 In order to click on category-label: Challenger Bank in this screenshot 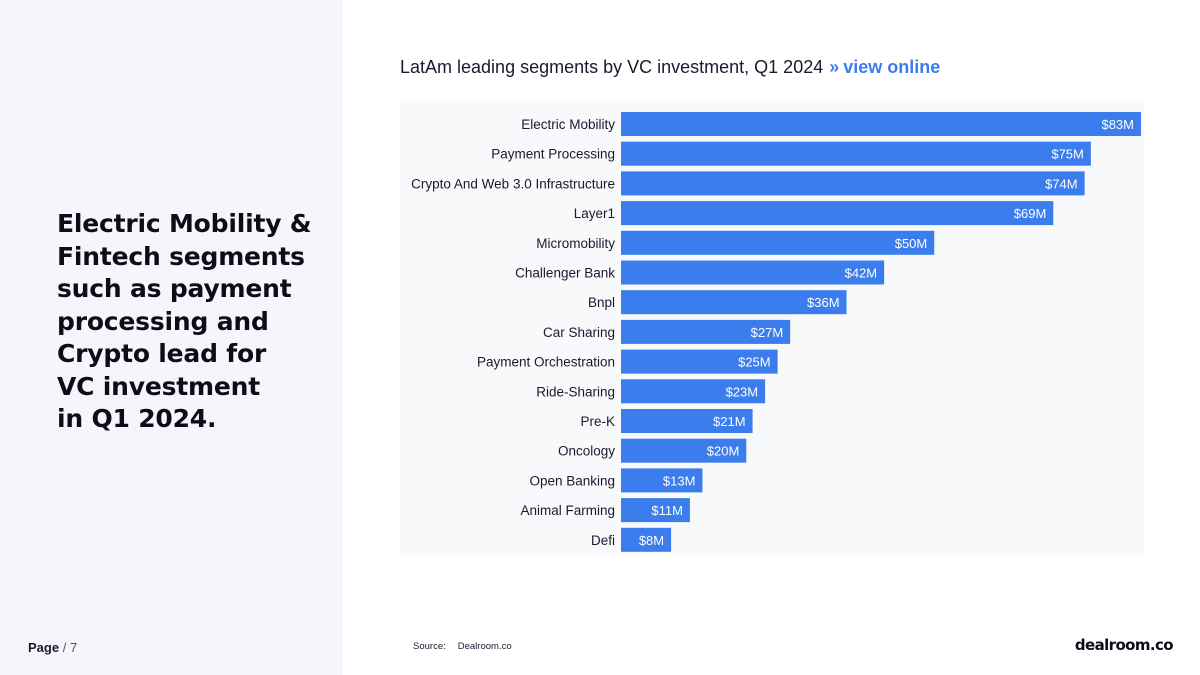, I will do `click(565, 273)`.